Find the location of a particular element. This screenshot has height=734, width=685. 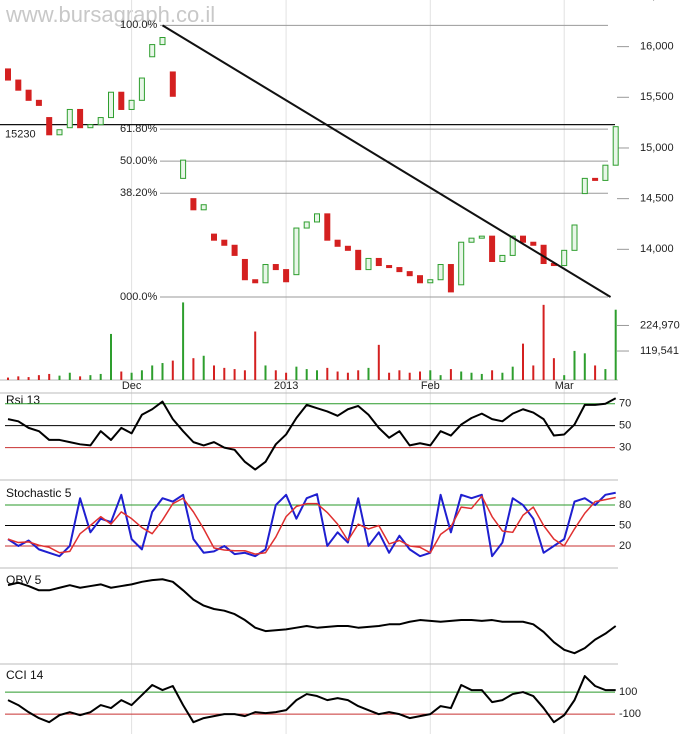

y-tick-label: 15,000 is located at coordinates (657, 148).